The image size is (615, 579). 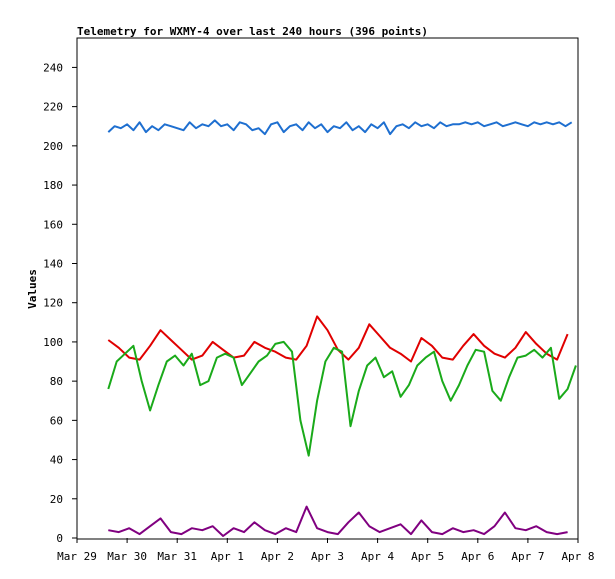 What do you see at coordinates (177, 556) in the screenshot?
I see `x-tick-label: Mar 31` at bounding box center [177, 556].